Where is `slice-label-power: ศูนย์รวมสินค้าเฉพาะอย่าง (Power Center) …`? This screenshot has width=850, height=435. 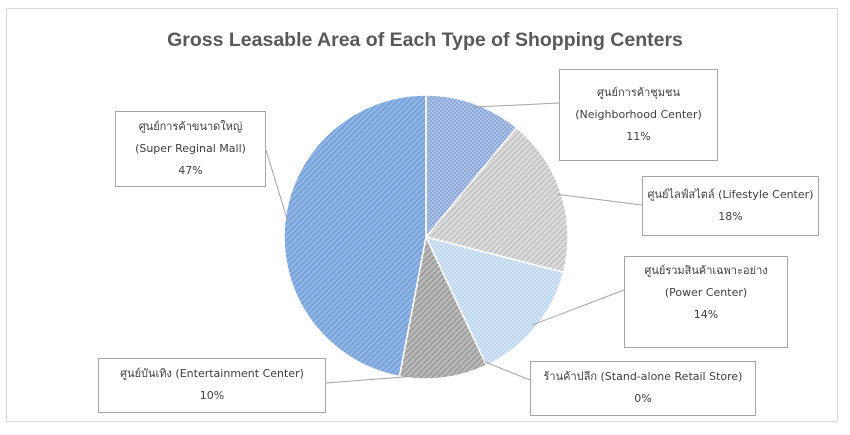 slice-label-power: ศูนย์รวมสินค้าเฉพาะอย่าง (Power Center) … is located at coordinates (706, 302).